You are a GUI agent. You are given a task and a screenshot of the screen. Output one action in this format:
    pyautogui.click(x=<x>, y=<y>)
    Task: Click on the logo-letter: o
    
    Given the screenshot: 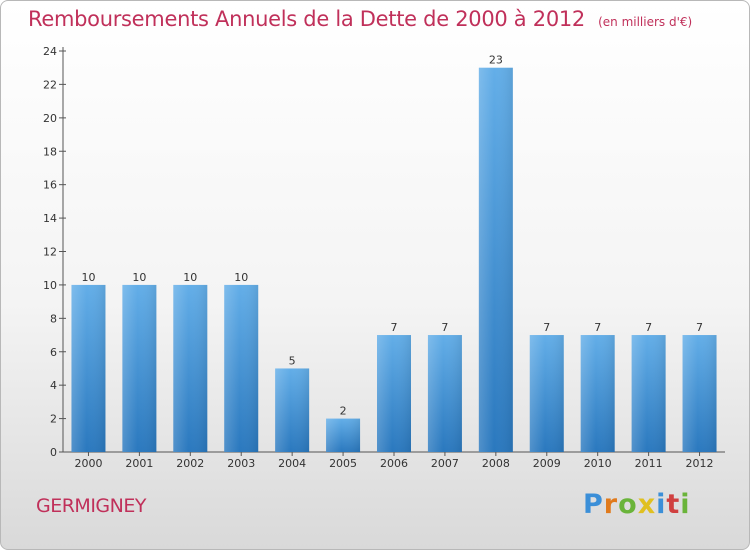 What is the action you would take?
    pyautogui.click(x=628, y=504)
    